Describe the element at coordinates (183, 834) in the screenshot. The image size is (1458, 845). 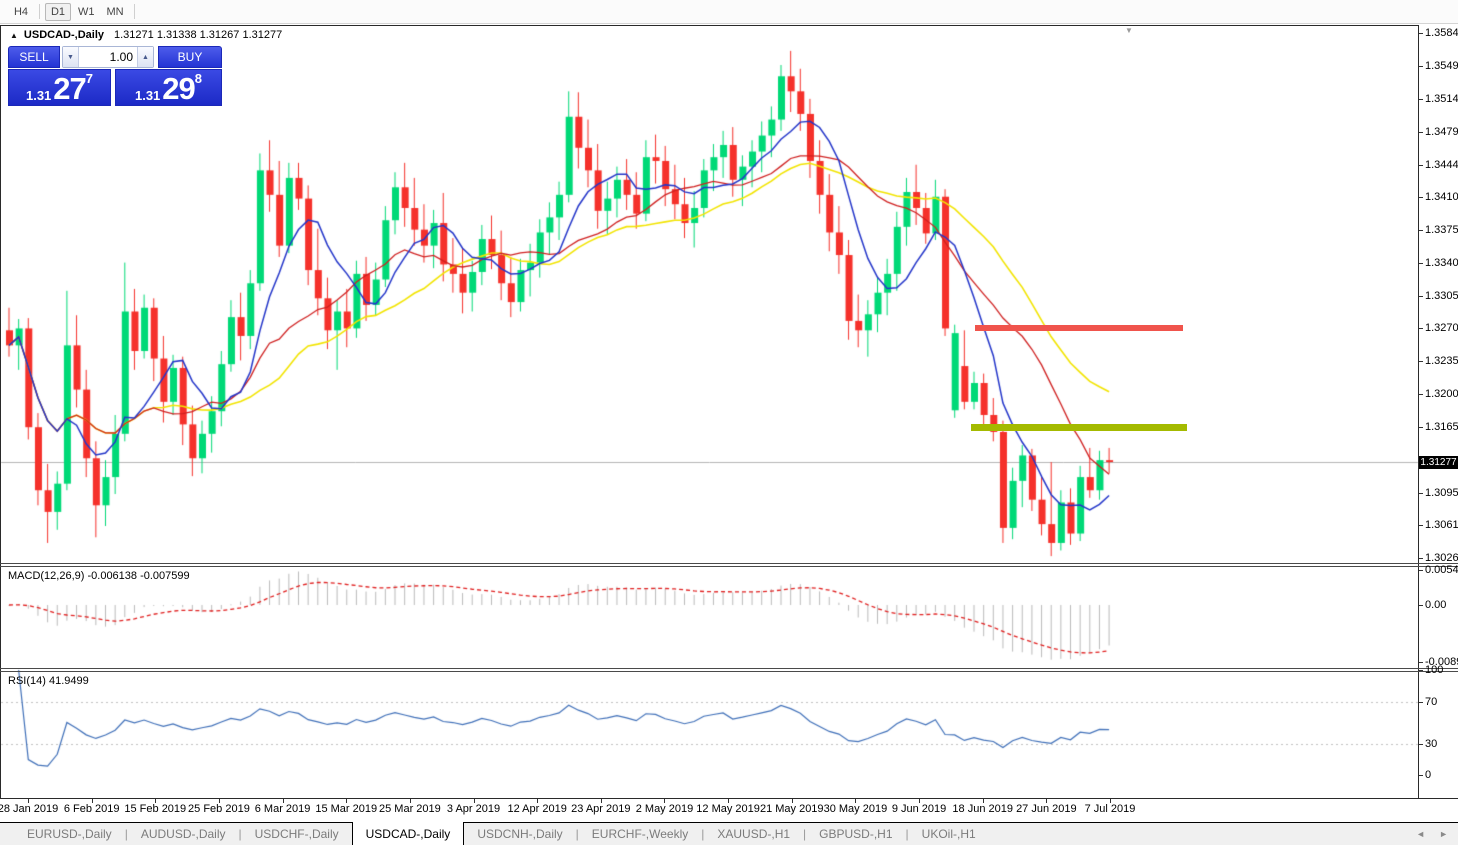
I see `tab-audusddaily: AUDUSD-,Daily` at that location.